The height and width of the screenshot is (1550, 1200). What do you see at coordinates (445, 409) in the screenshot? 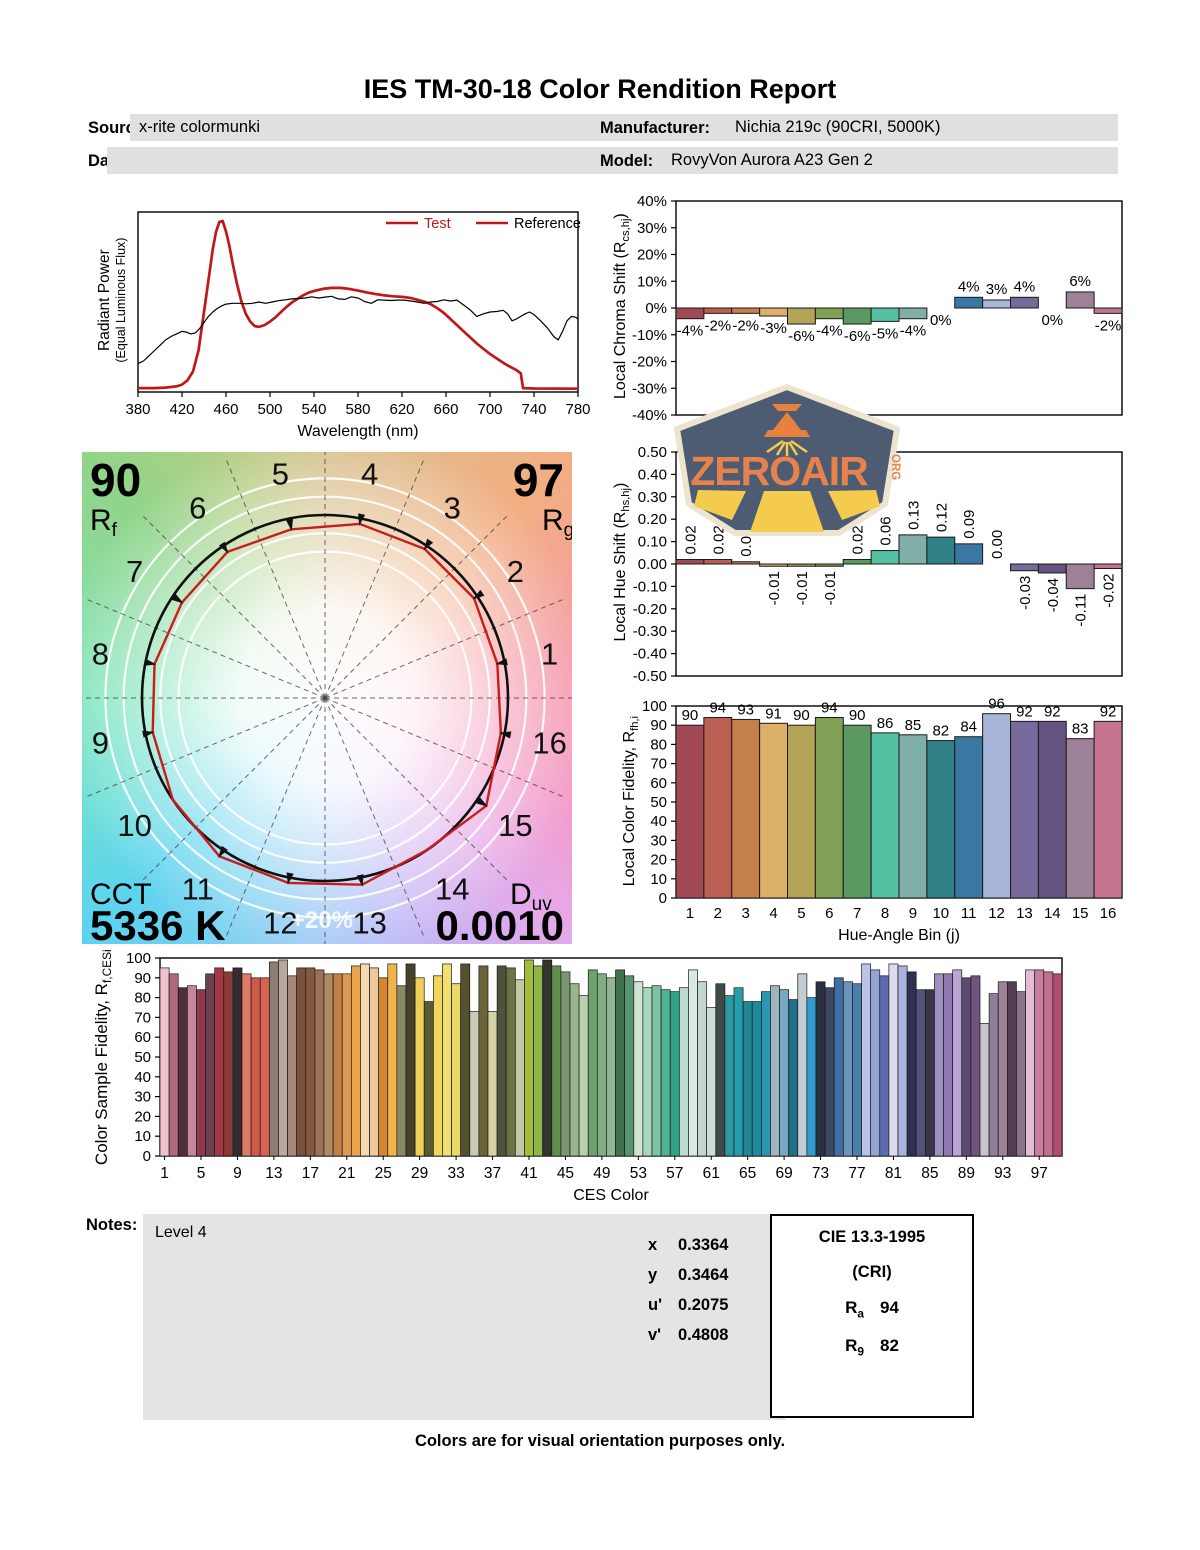
I see `svg-text: 660` at bounding box center [445, 409].